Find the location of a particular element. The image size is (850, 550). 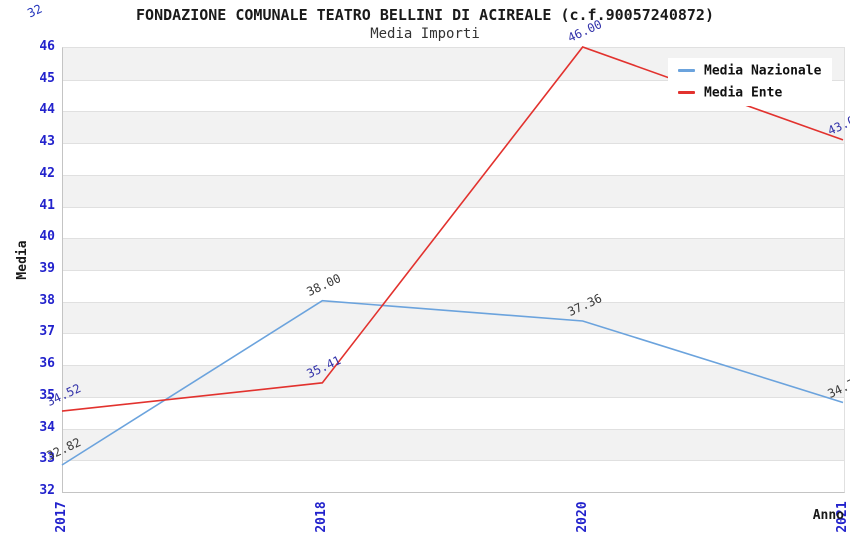

legend-item-media-ente: Media Ente is located at coordinates (750, 93).